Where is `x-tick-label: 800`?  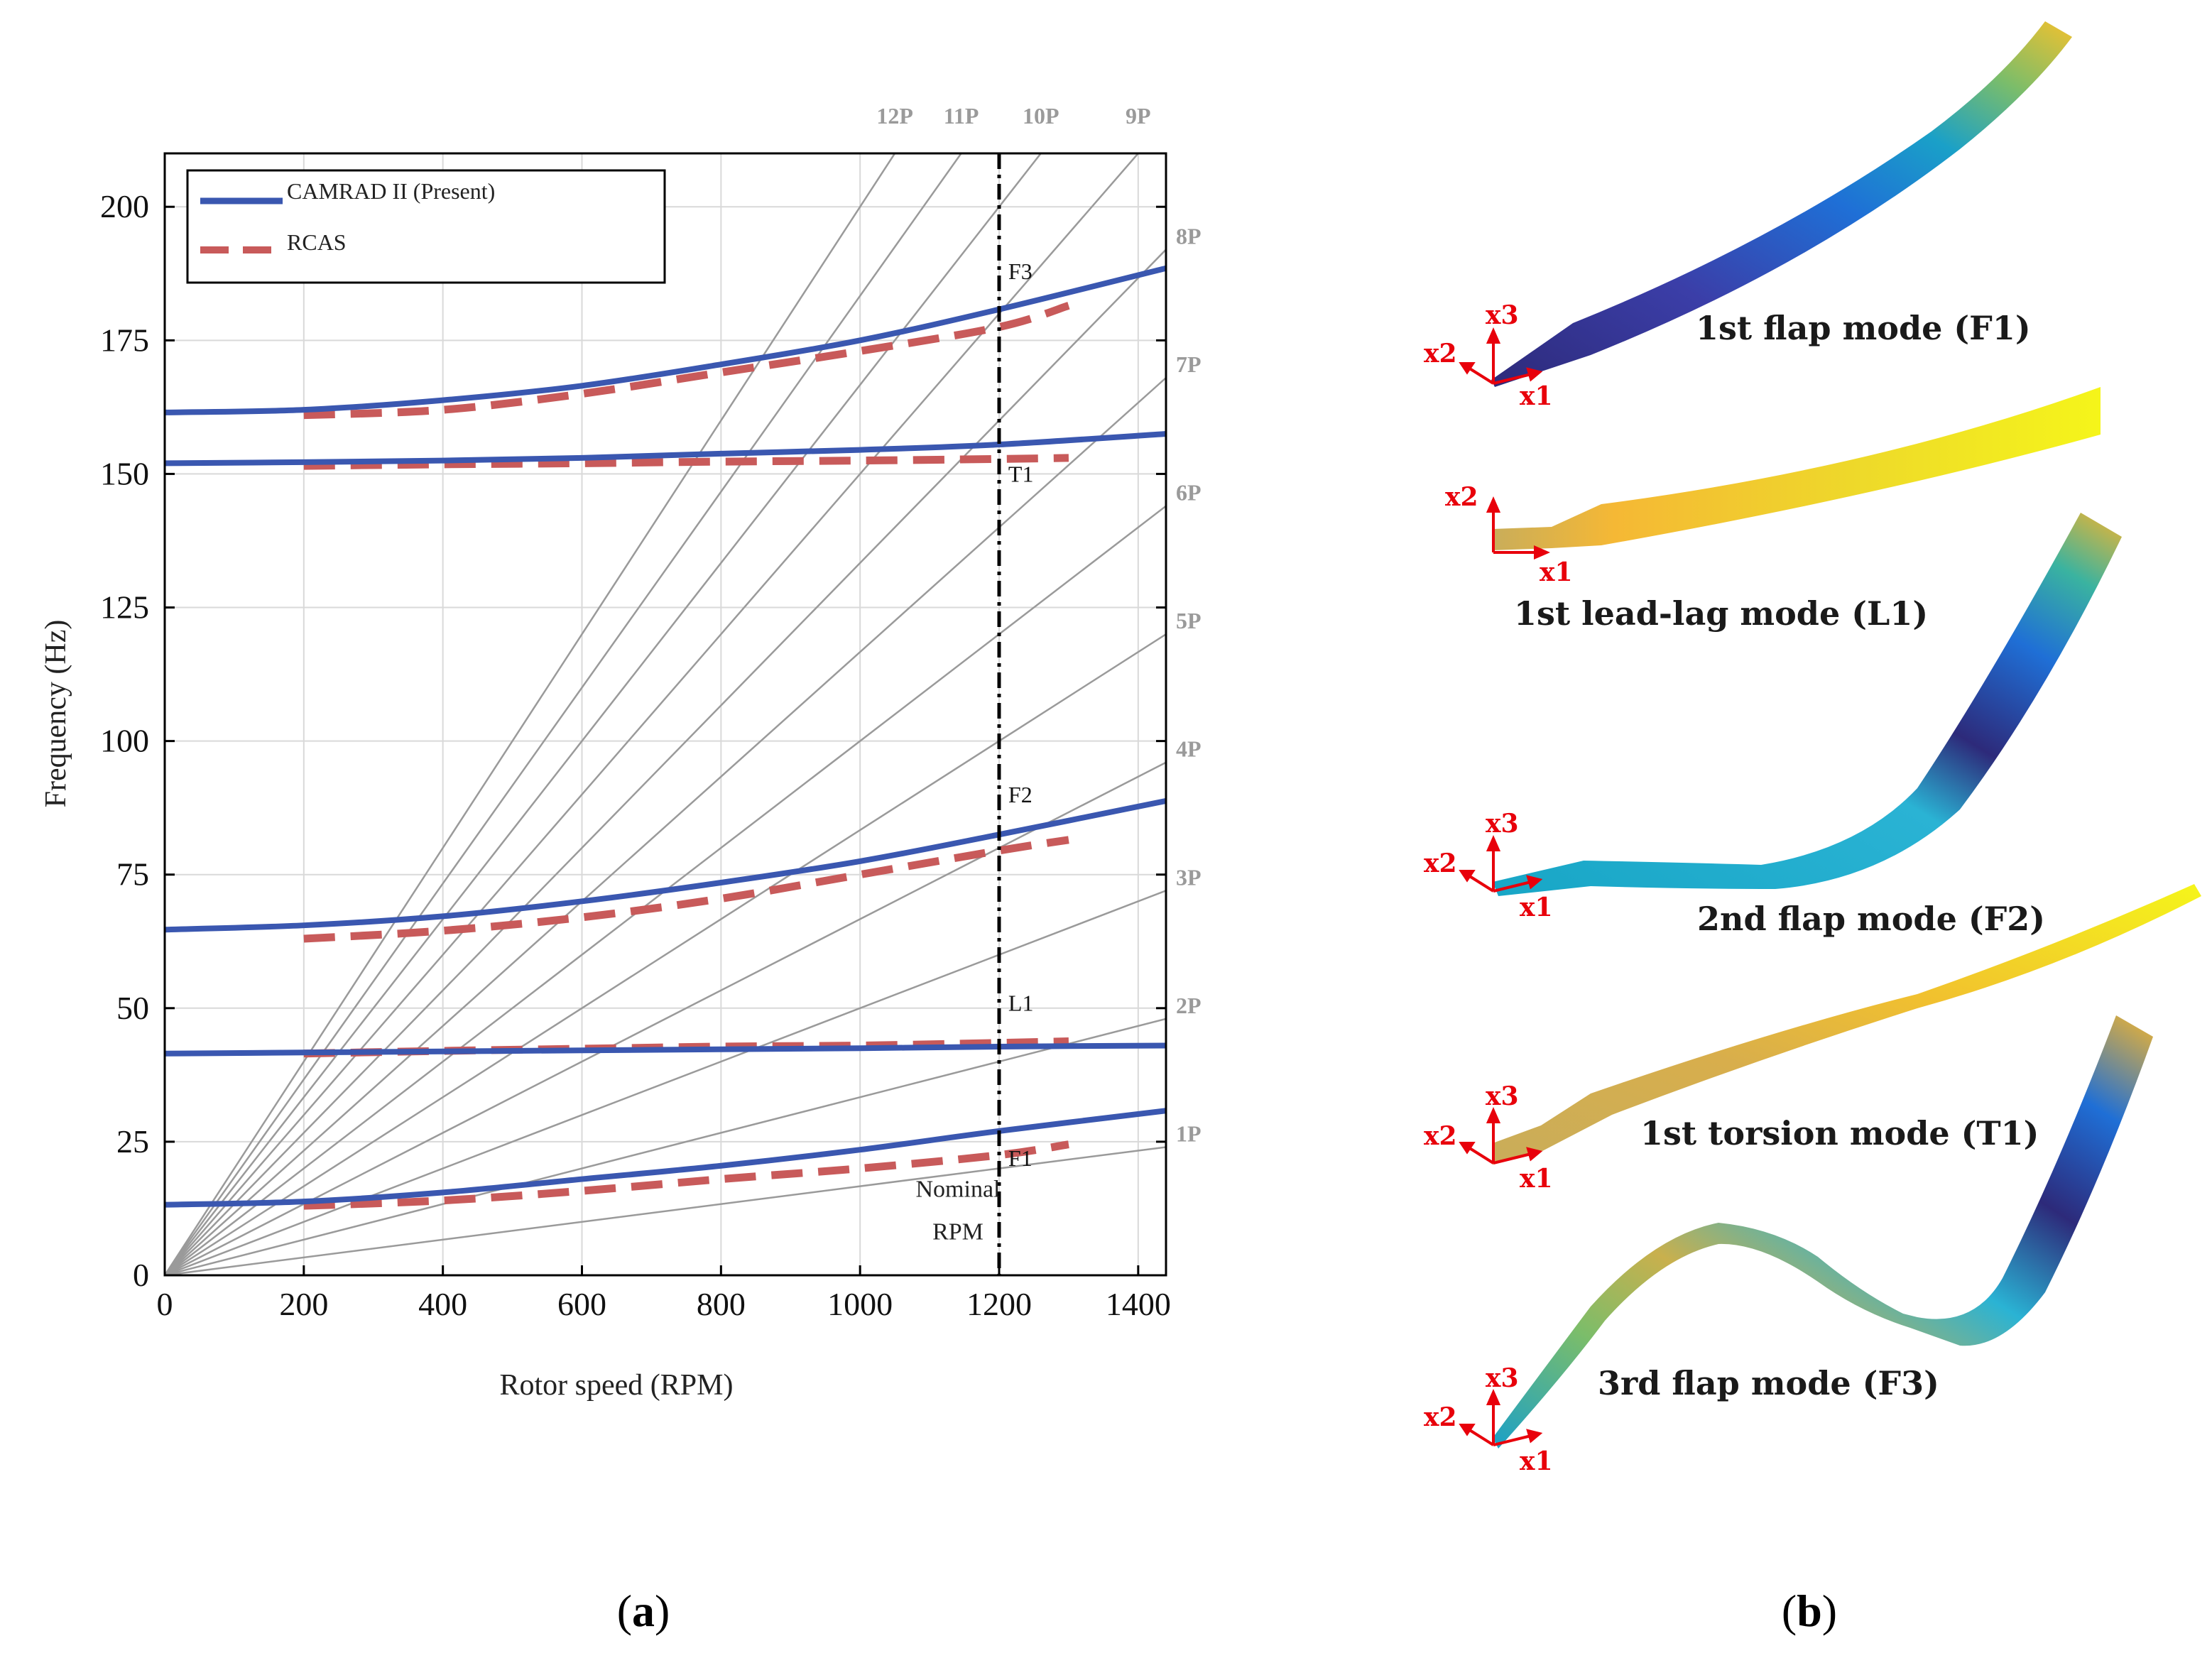 x-tick-label: 800 is located at coordinates (721, 1304).